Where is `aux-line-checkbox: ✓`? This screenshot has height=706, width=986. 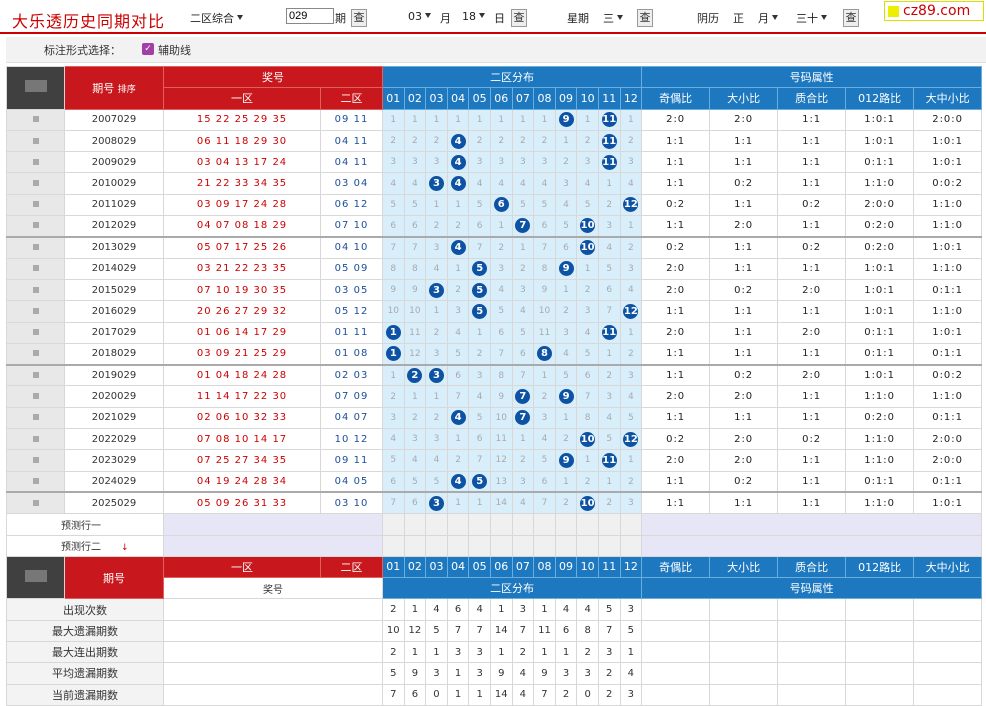 aux-line-checkbox: ✓ is located at coordinates (148, 49).